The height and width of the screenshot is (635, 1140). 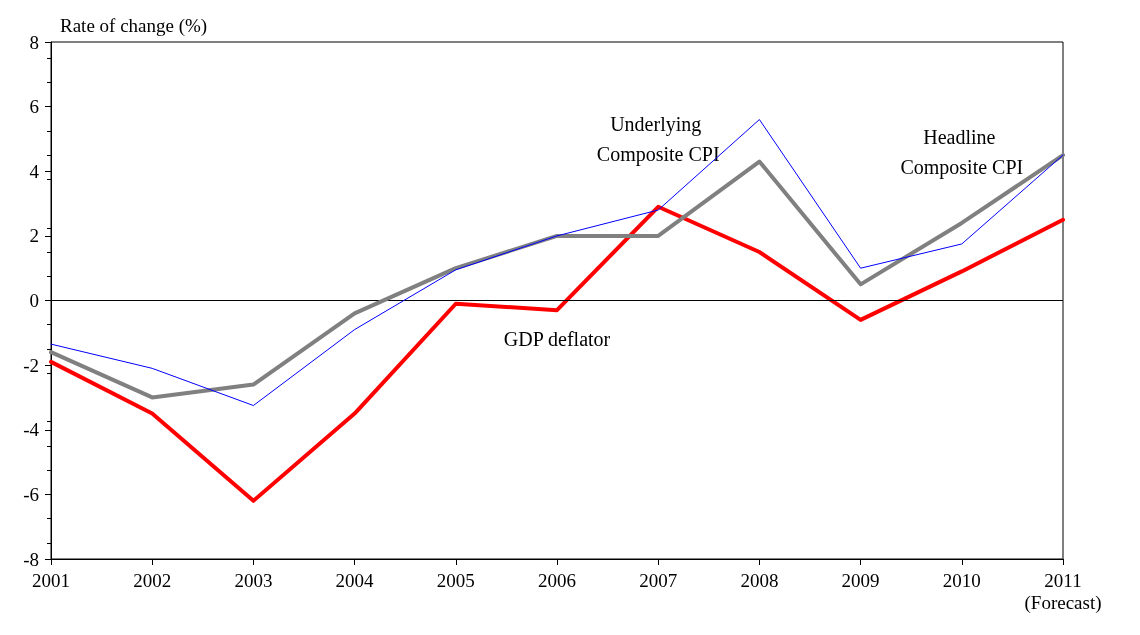 I want to click on y-tick-label: 4, so click(x=34, y=171).